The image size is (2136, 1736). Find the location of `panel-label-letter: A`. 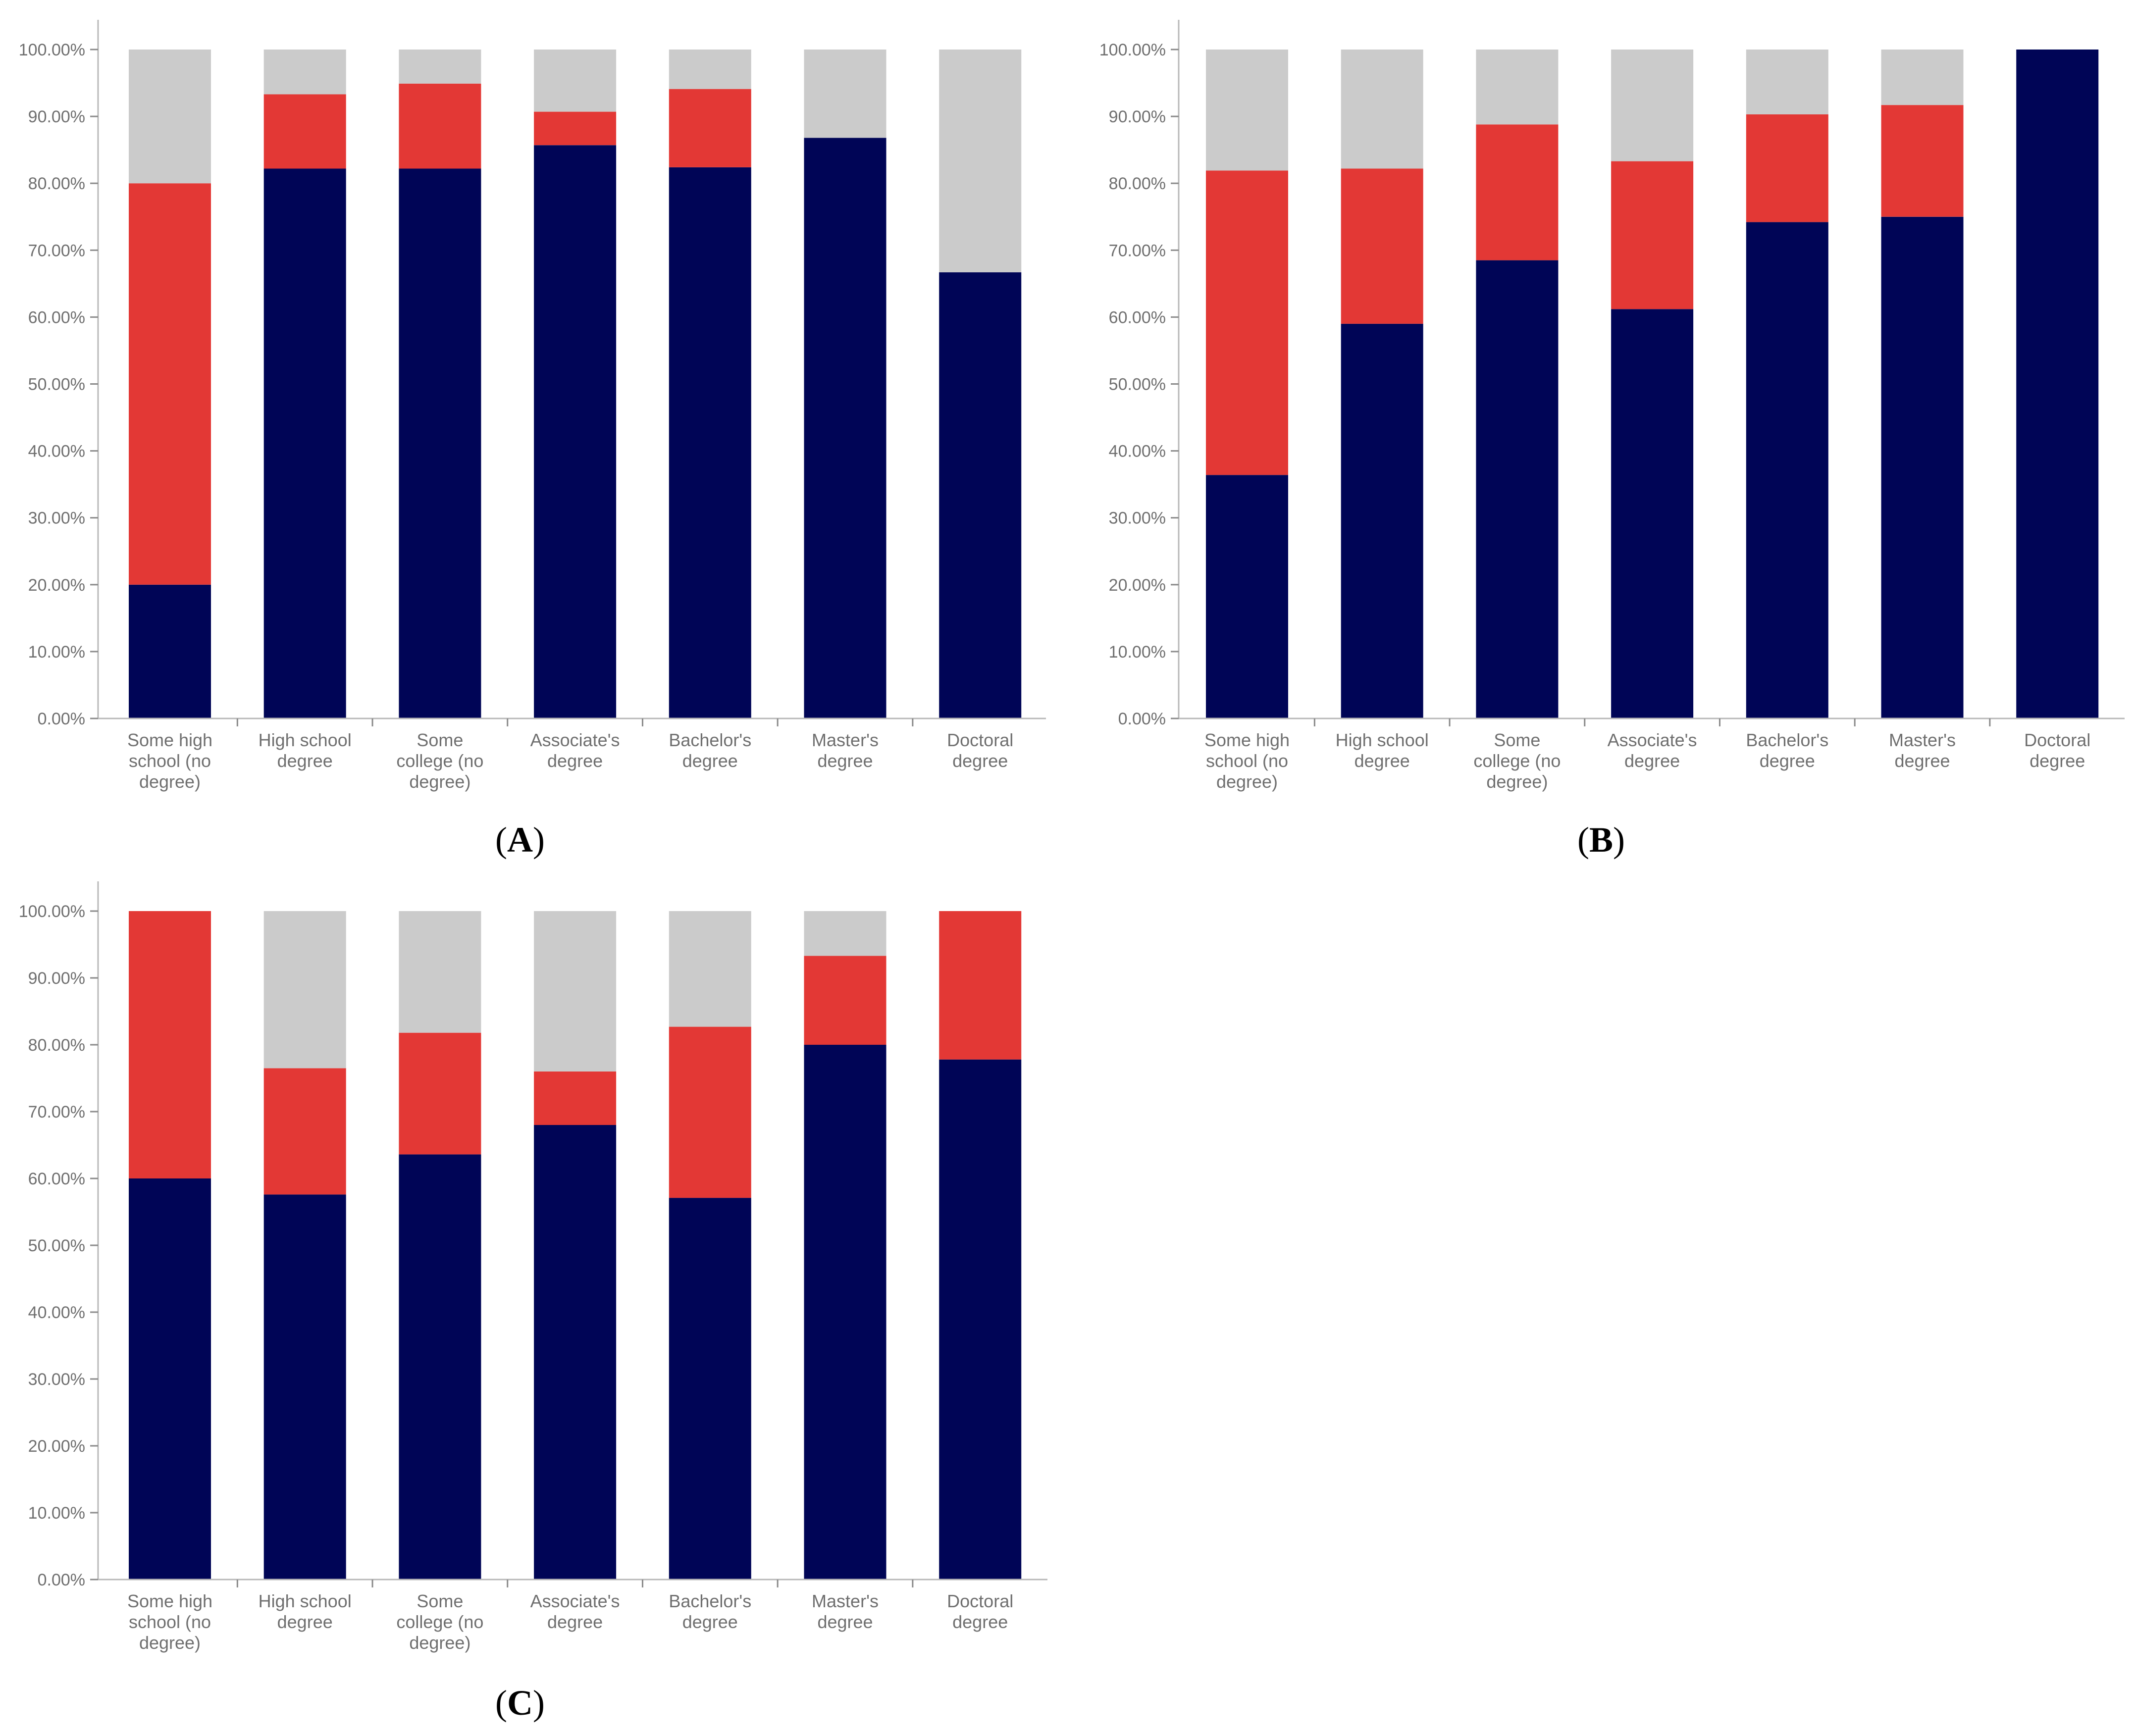

panel-label-letter: A is located at coordinates (520, 840).